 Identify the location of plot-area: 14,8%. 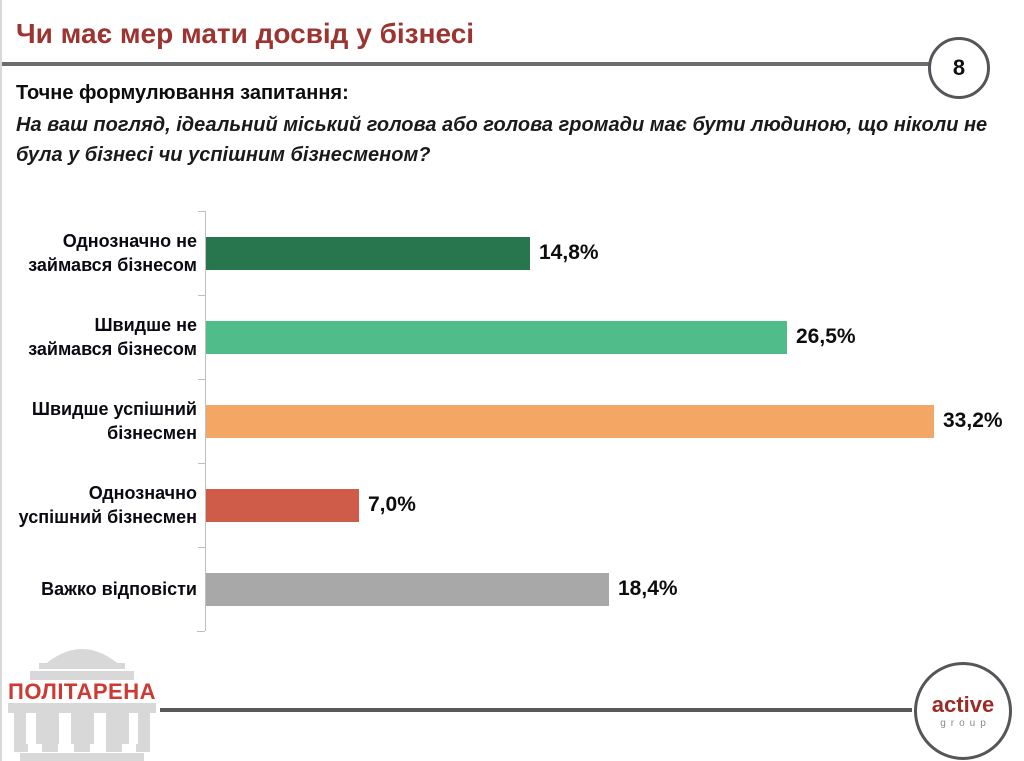
(609, 253).